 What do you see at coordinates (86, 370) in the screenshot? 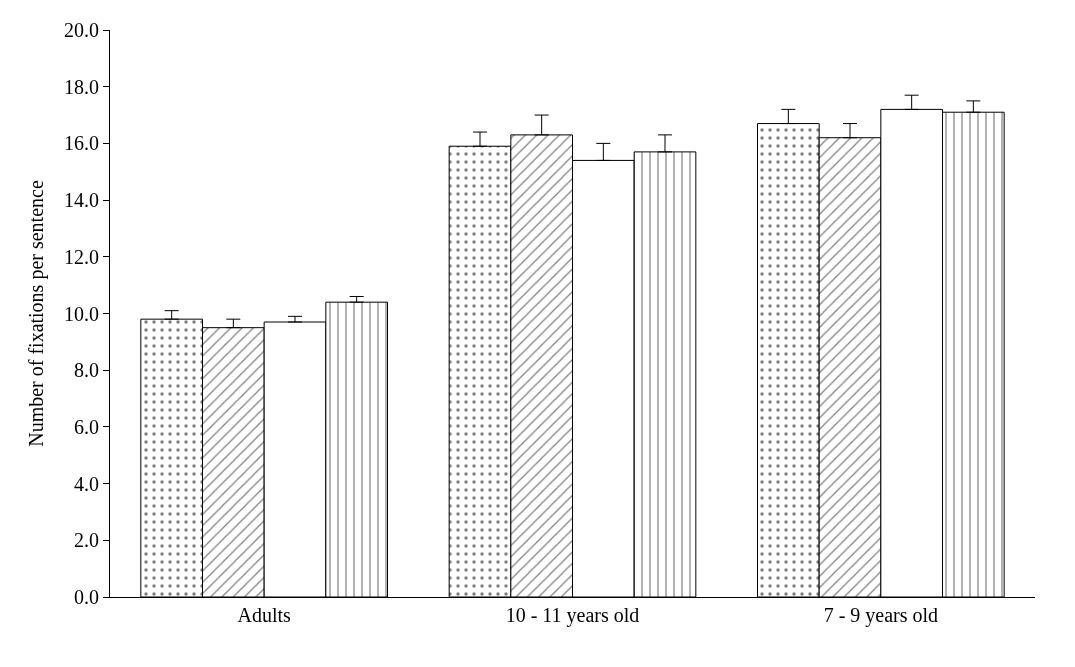
I see `y-tick-label: 8.0` at bounding box center [86, 370].